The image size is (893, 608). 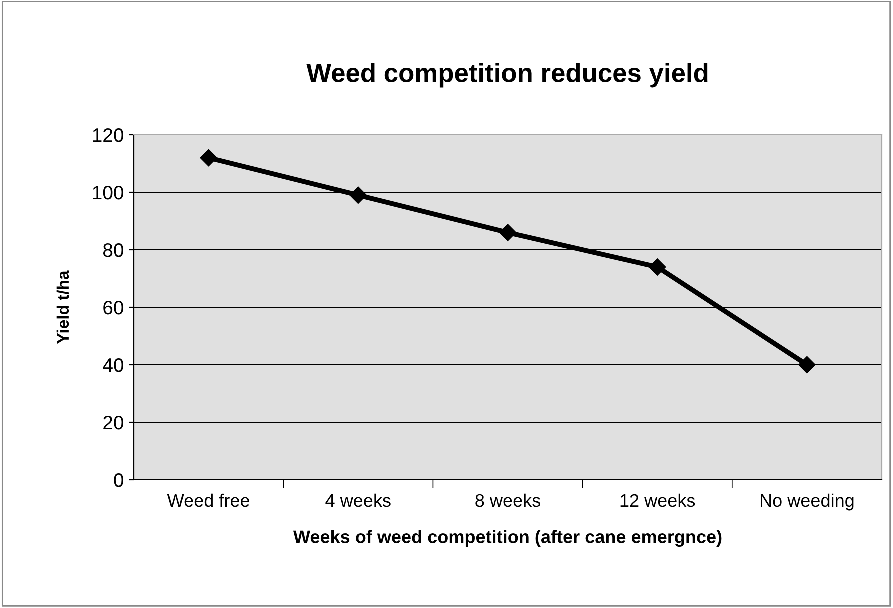 I want to click on x-tick-label: Weed free, so click(x=208, y=501).